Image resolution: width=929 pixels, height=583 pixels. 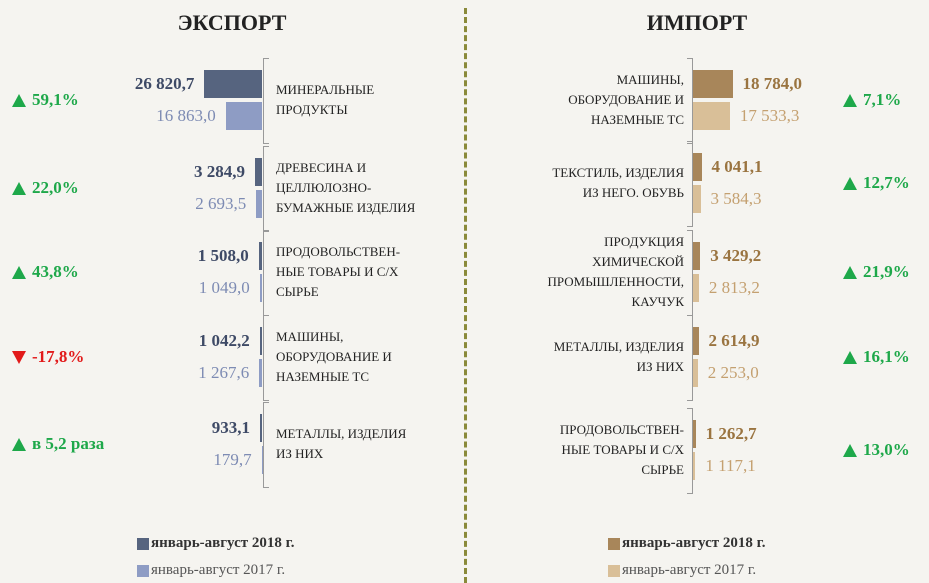 What do you see at coordinates (876, 450) in the screenshot?
I see `change: 13,0%` at bounding box center [876, 450].